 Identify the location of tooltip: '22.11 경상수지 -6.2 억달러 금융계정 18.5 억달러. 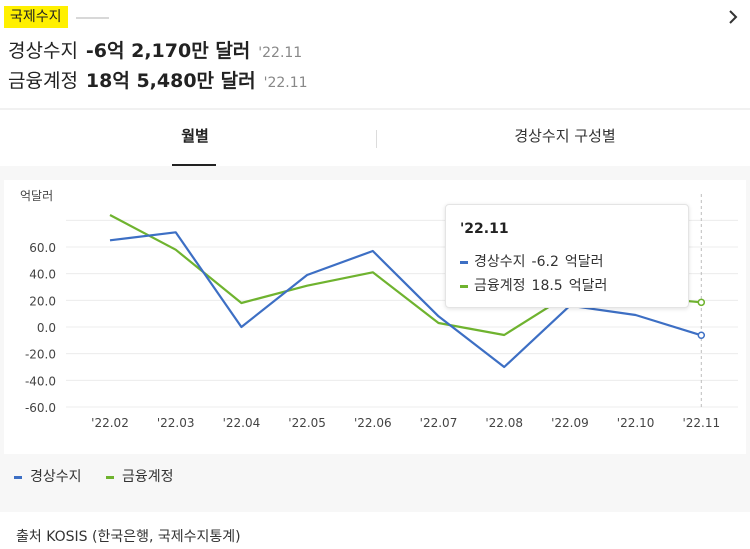
(567, 256).